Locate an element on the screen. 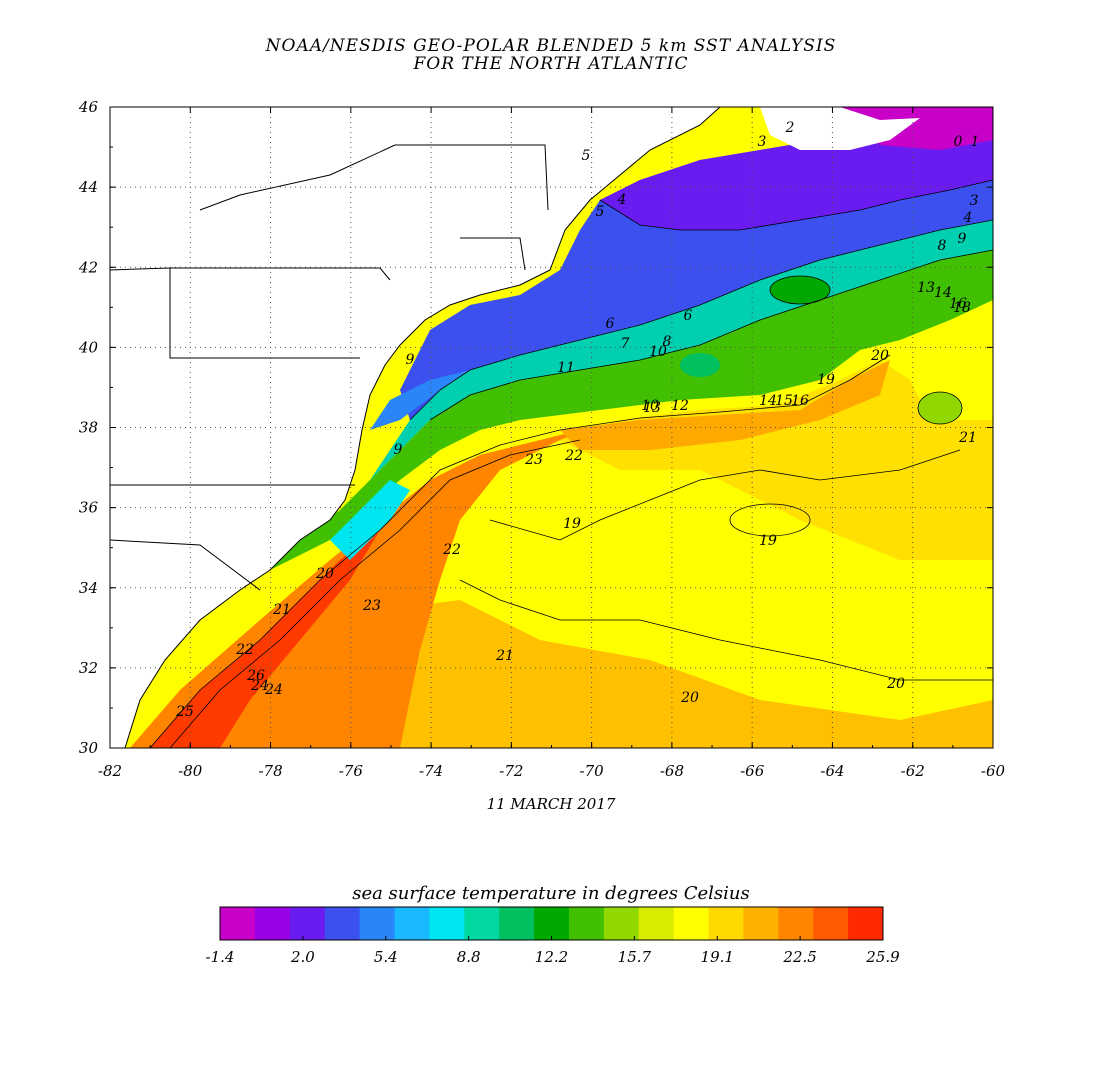 The height and width of the screenshot is (1070, 1102). warm-eddy-east is located at coordinates (940, 408).